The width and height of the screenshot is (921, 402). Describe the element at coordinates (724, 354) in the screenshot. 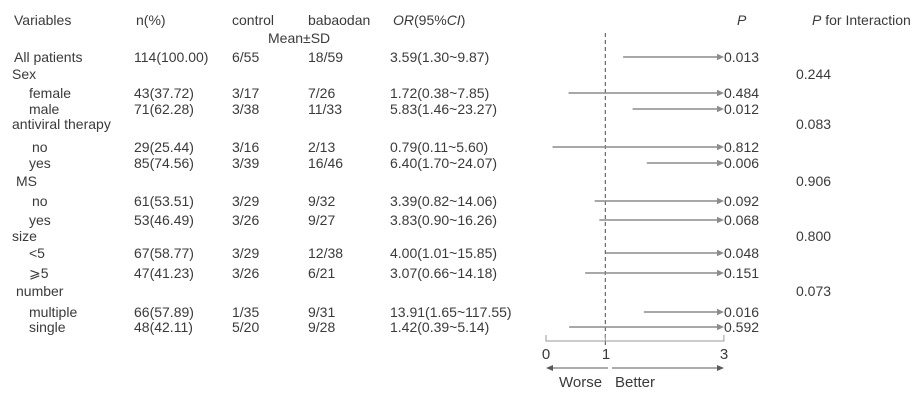

I see `axis-tick-3: 3` at that location.